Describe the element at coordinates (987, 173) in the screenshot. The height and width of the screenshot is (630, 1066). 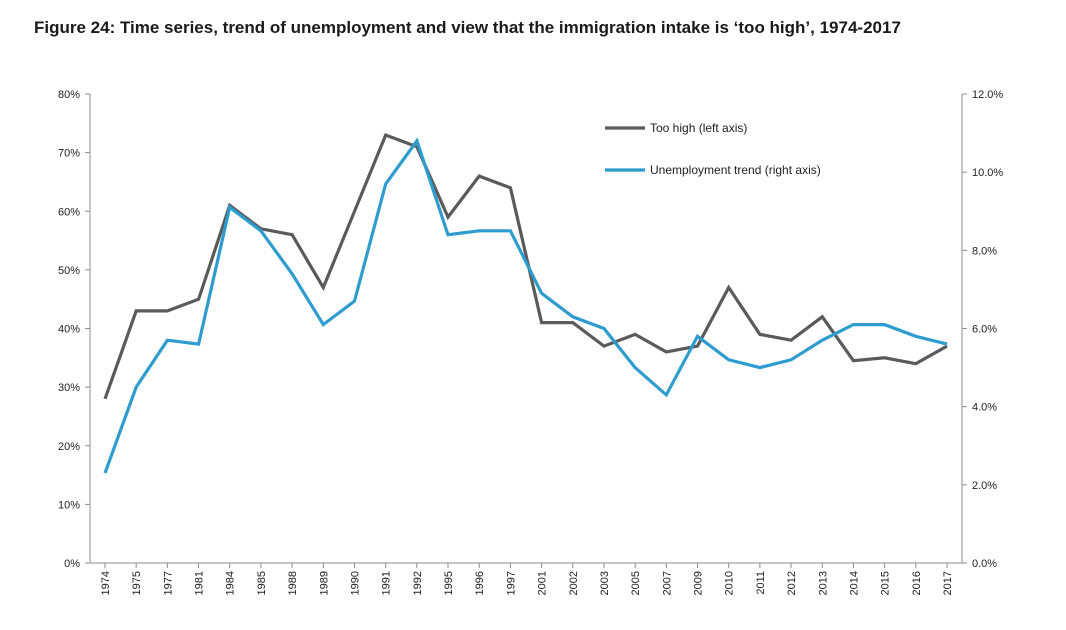
I see `right-tick-label: 10.0%` at that location.